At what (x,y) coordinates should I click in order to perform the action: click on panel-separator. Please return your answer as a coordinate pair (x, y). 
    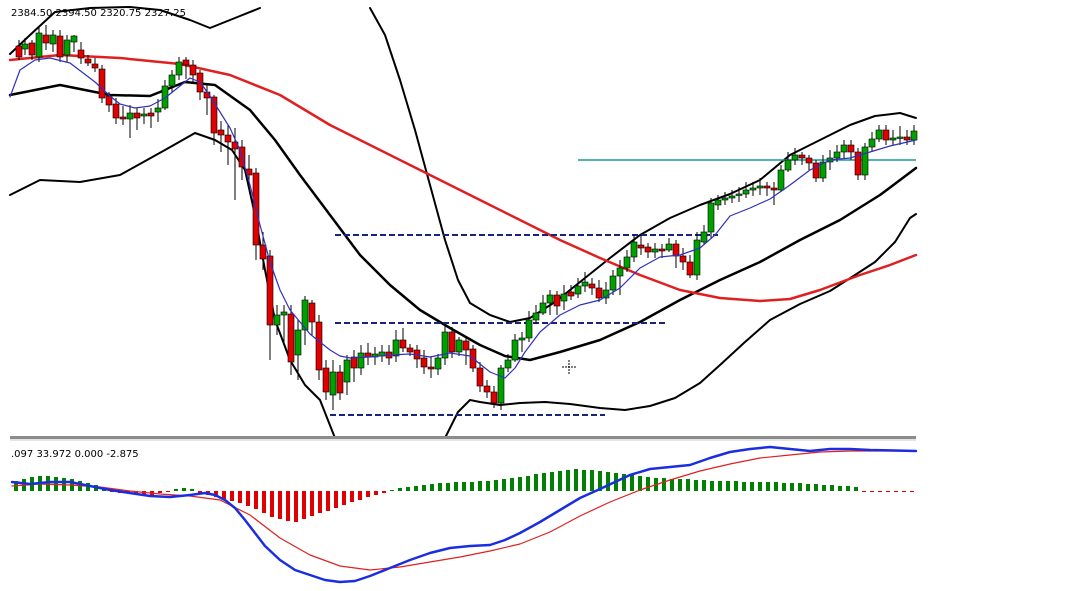
    Looking at the image, I should click on (463, 438).